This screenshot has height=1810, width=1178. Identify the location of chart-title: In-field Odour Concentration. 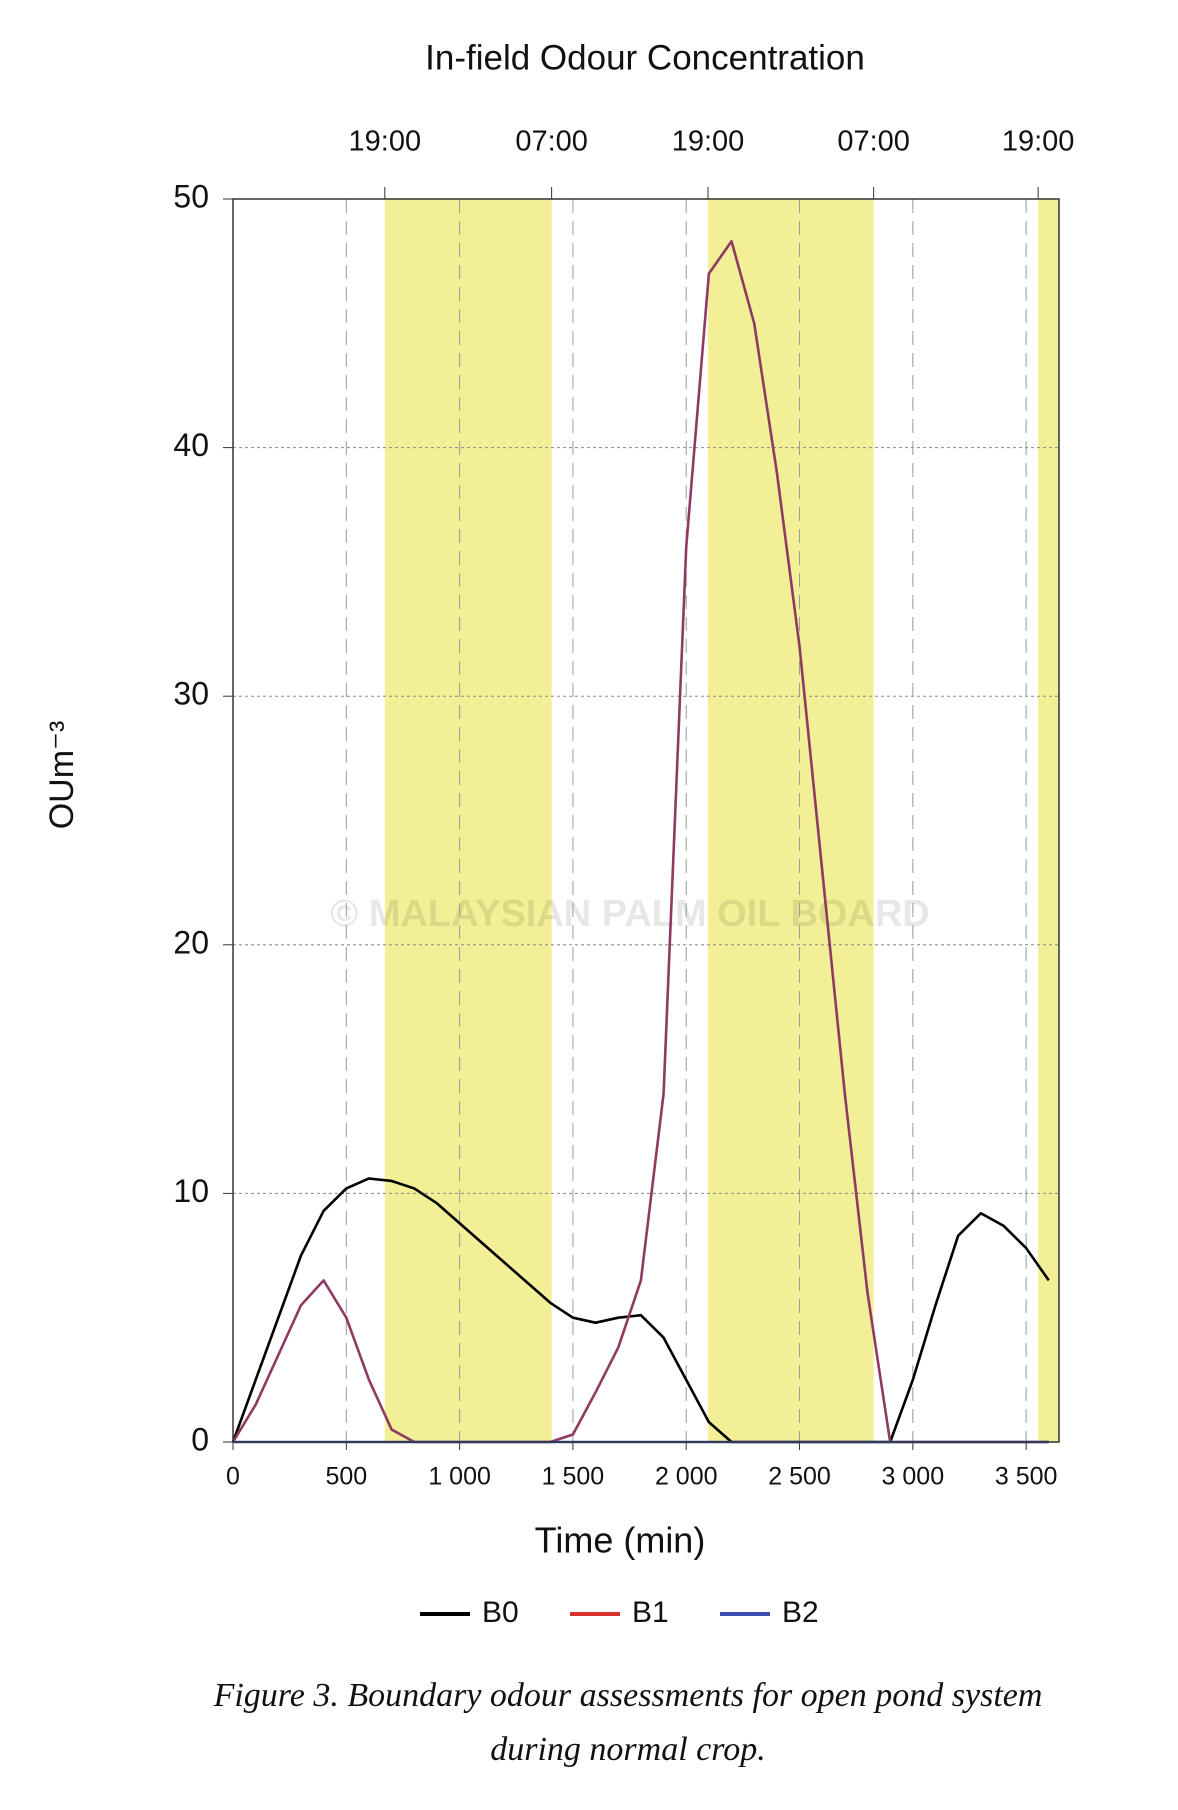
(645, 57).